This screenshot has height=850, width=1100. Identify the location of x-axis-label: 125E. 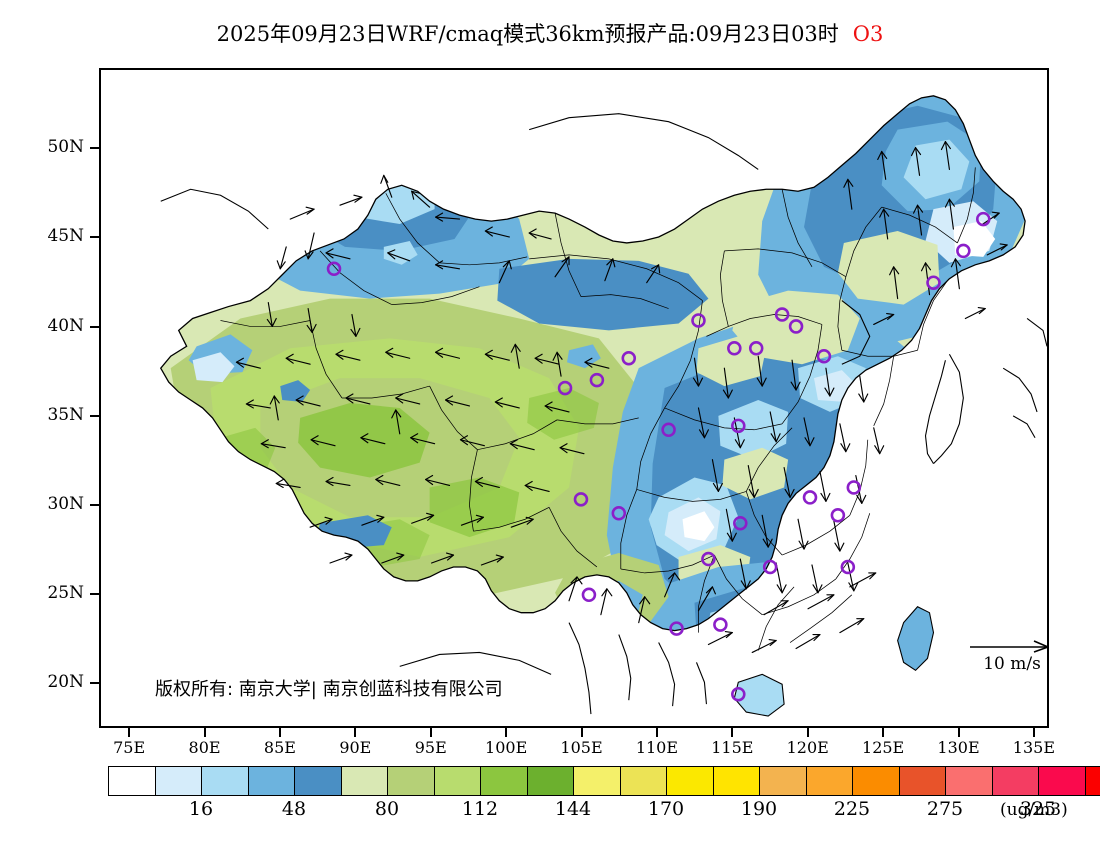
(883, 747).